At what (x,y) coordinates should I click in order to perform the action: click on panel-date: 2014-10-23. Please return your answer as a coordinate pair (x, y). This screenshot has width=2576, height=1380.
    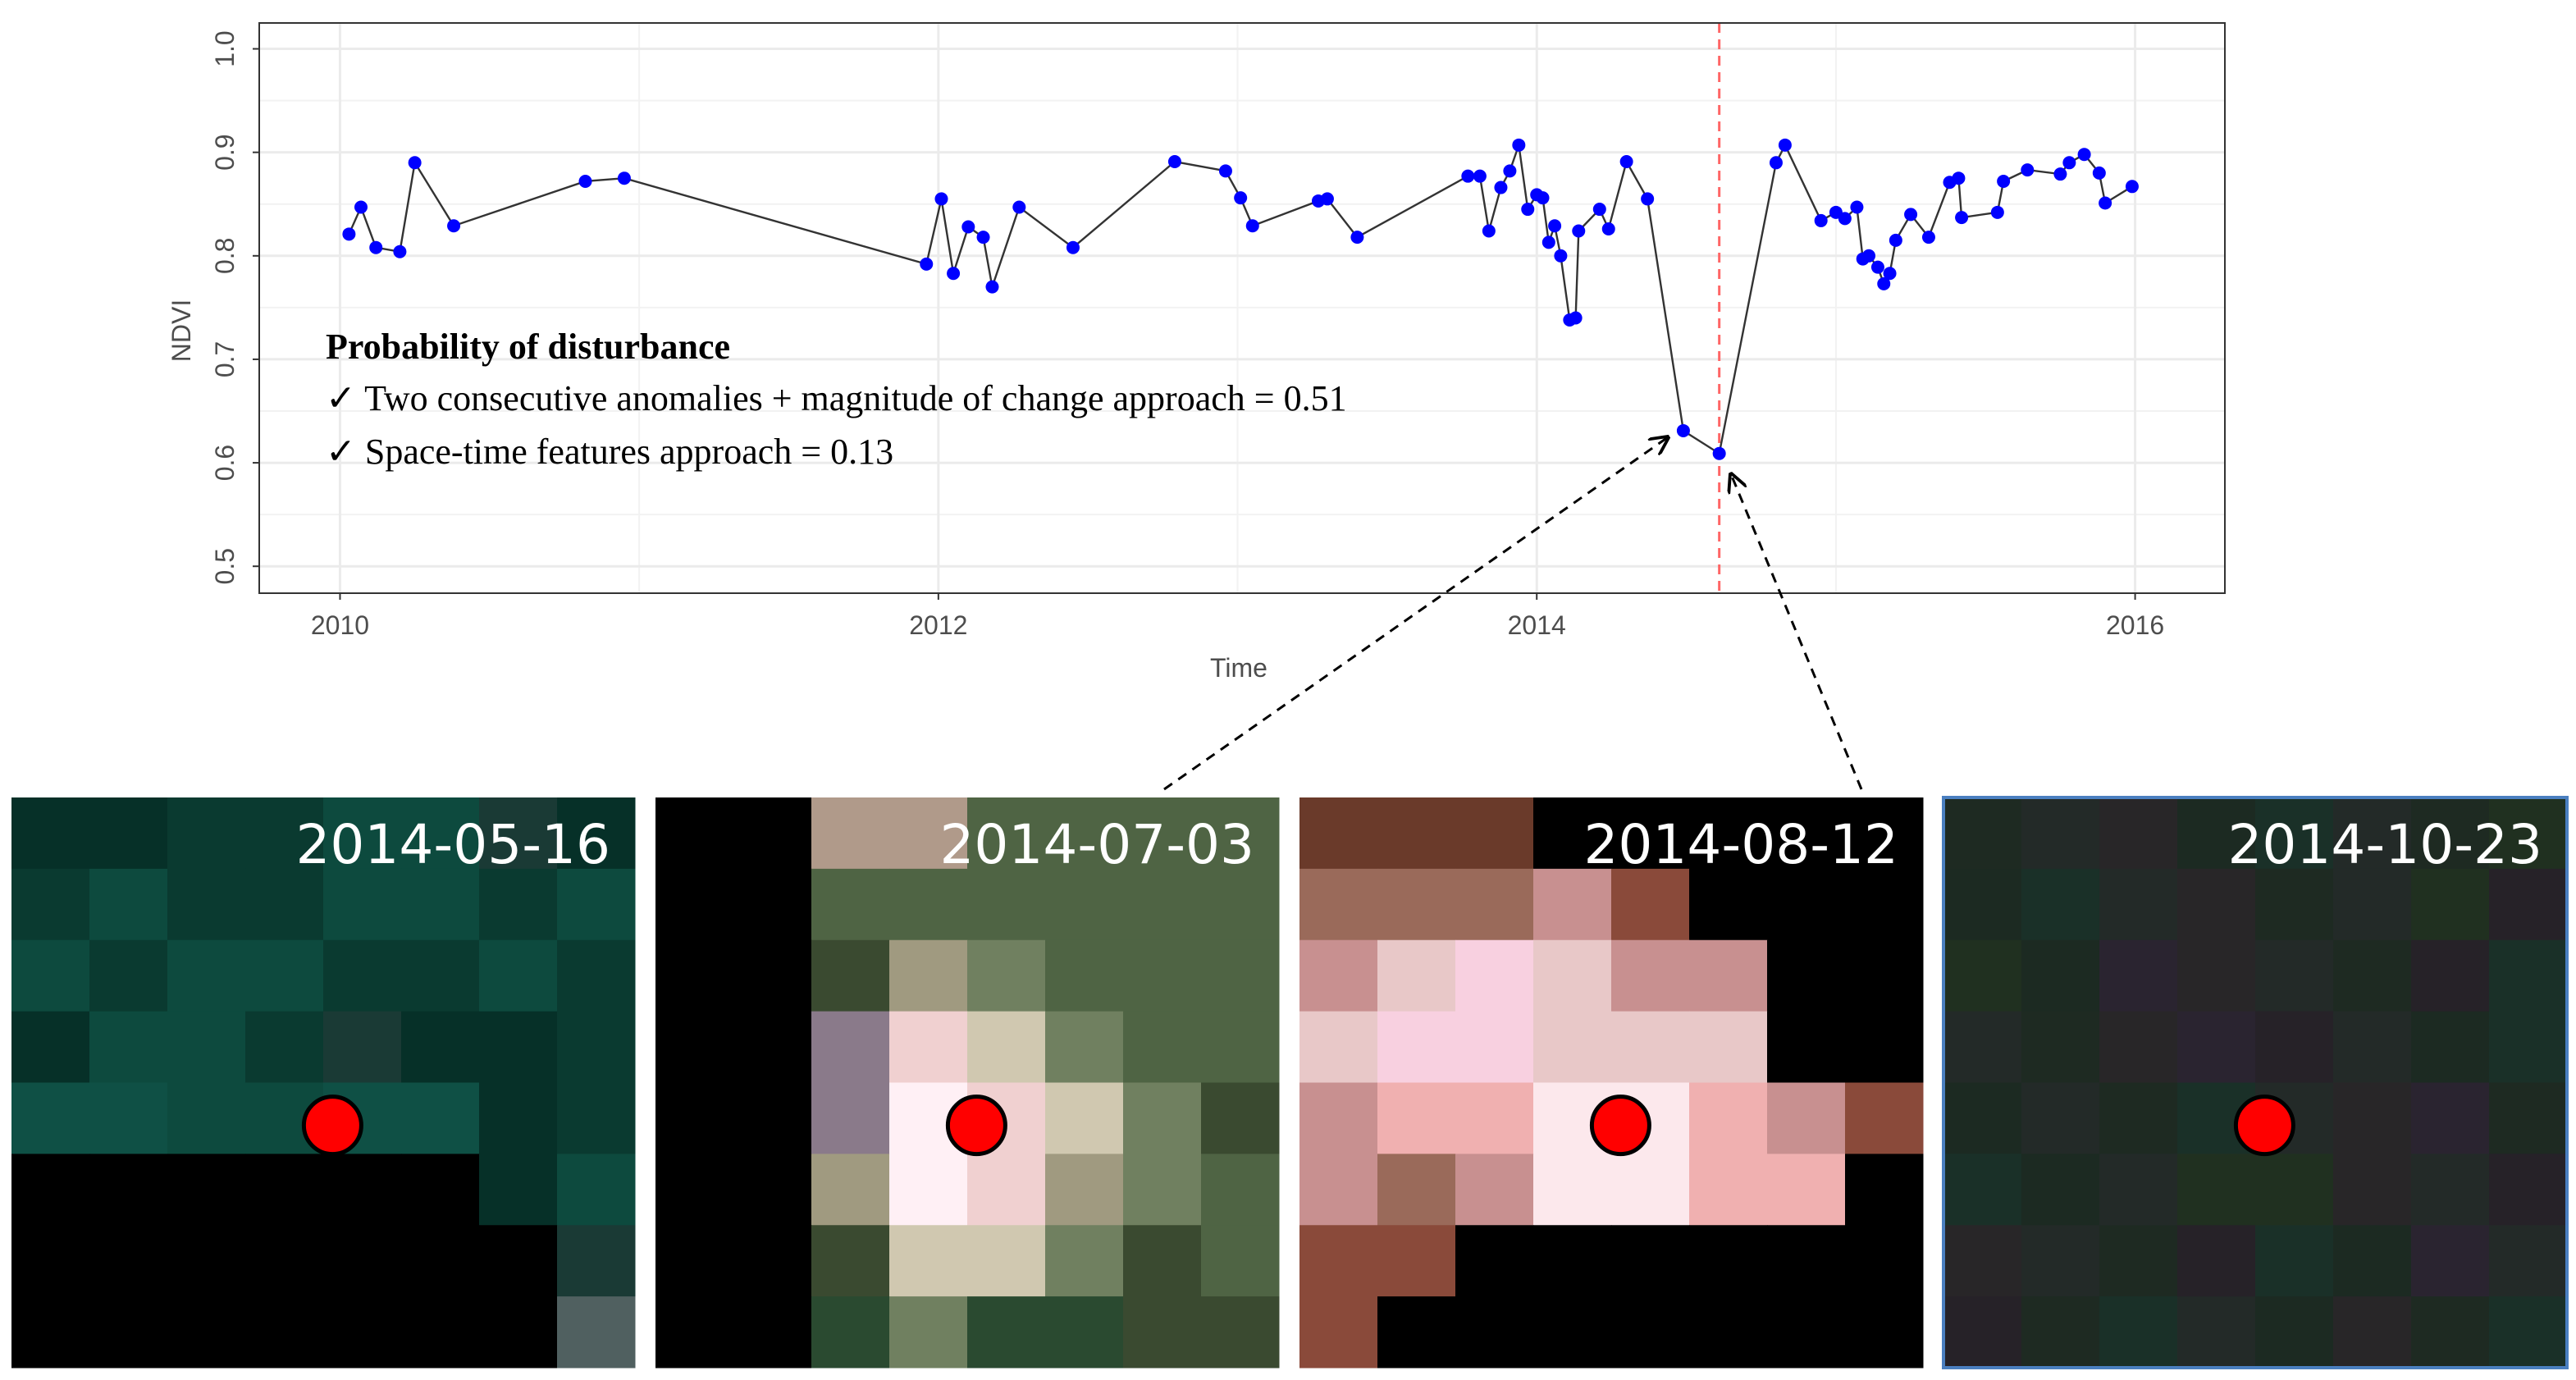
    Looking at the image, I should click on (2385, 844).